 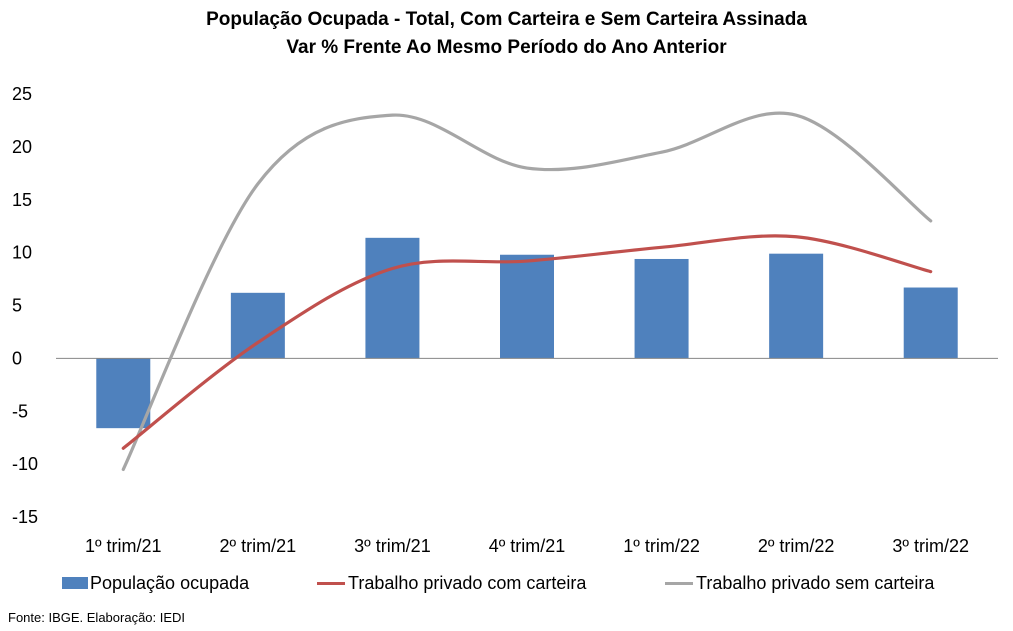 I want to click on x-tick-label: 2º trim/22, so click(x=796, y=546).